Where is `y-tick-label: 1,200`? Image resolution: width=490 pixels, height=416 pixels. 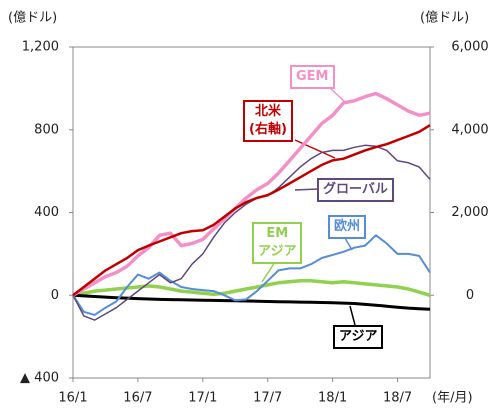 y-tick-label: 1,200 is located at coordinates (40, 47).